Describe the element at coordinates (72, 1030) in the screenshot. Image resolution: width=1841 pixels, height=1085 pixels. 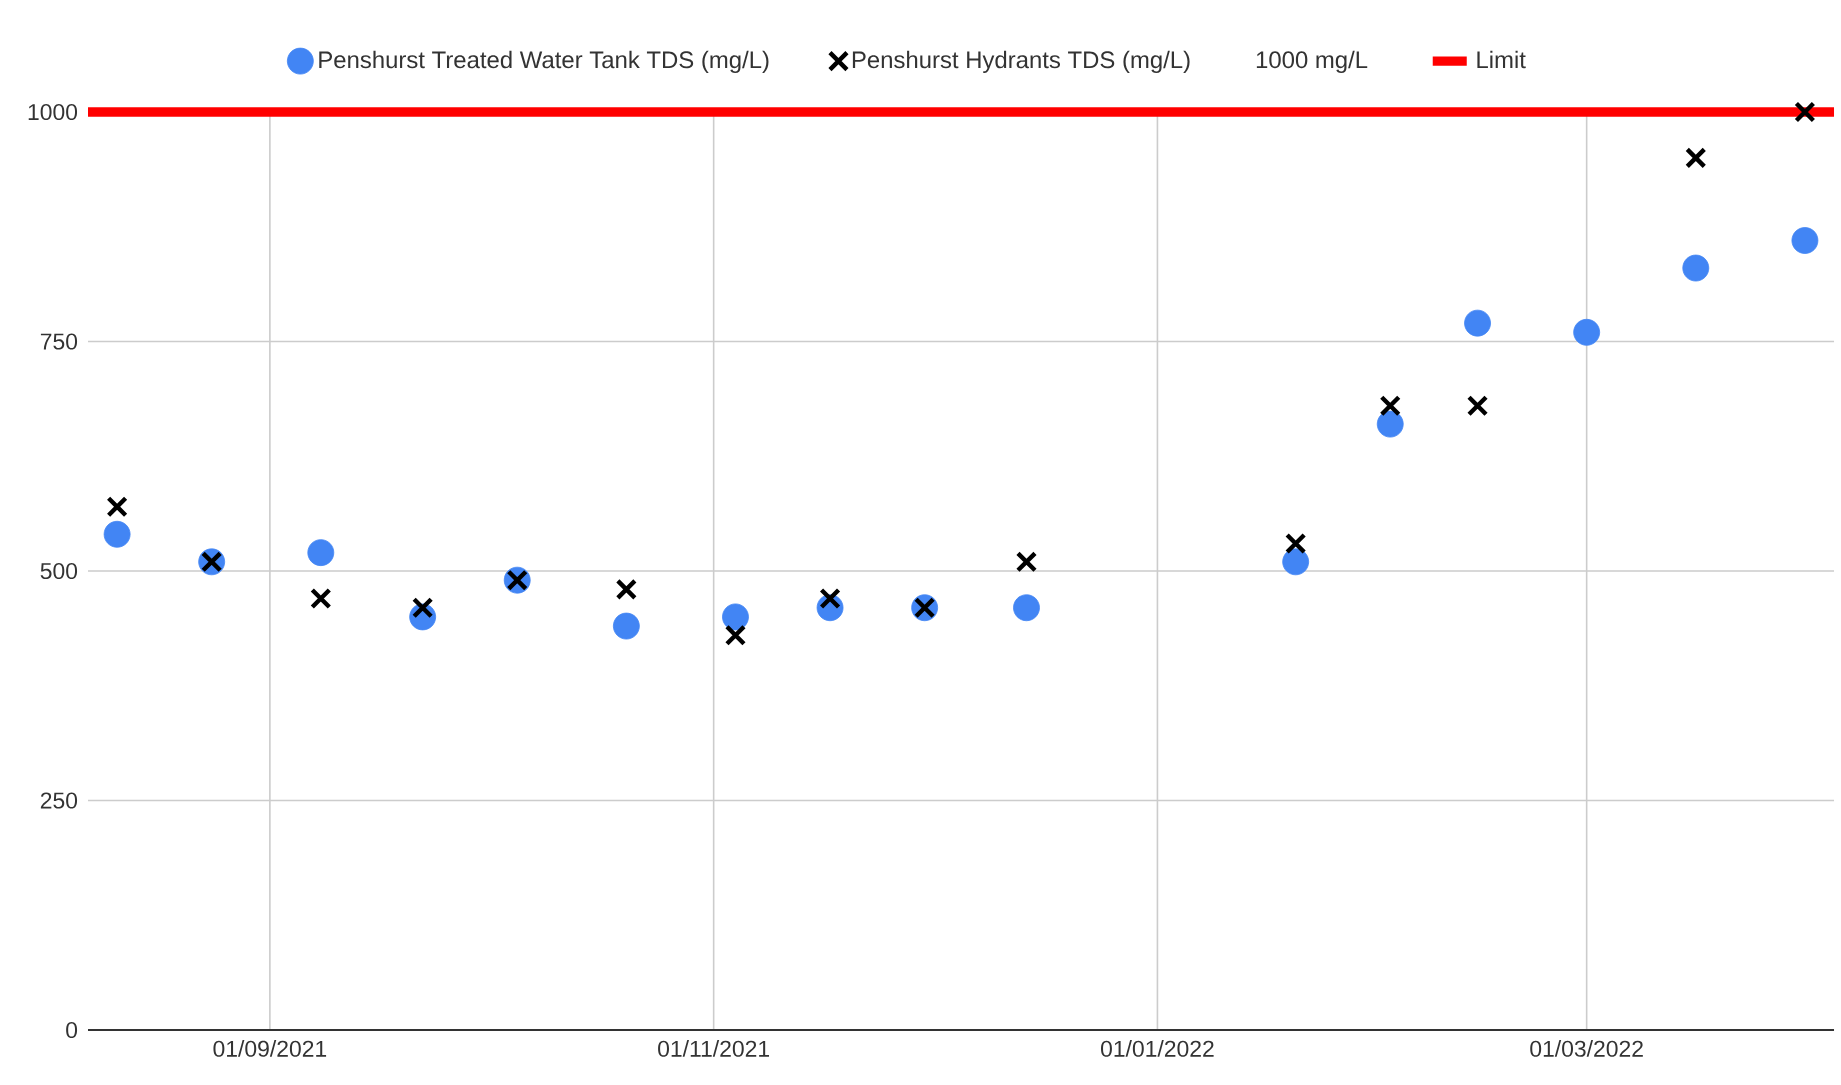
I see `y-tick-label: 0` at that location.